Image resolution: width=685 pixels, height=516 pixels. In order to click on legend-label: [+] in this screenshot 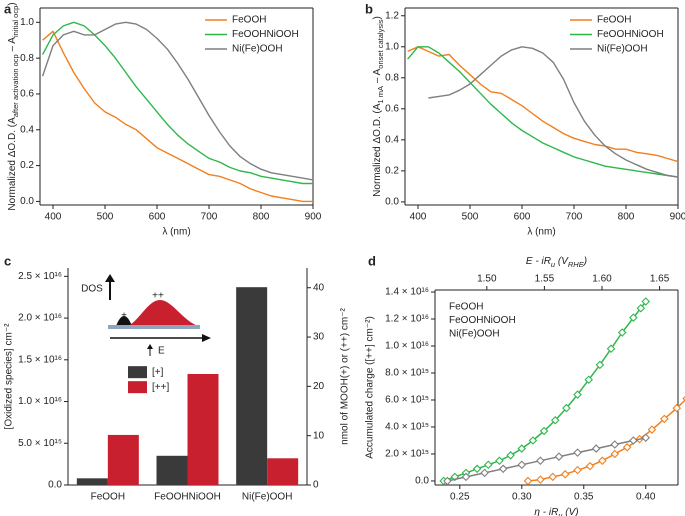, I will do `click(158, 372)`.